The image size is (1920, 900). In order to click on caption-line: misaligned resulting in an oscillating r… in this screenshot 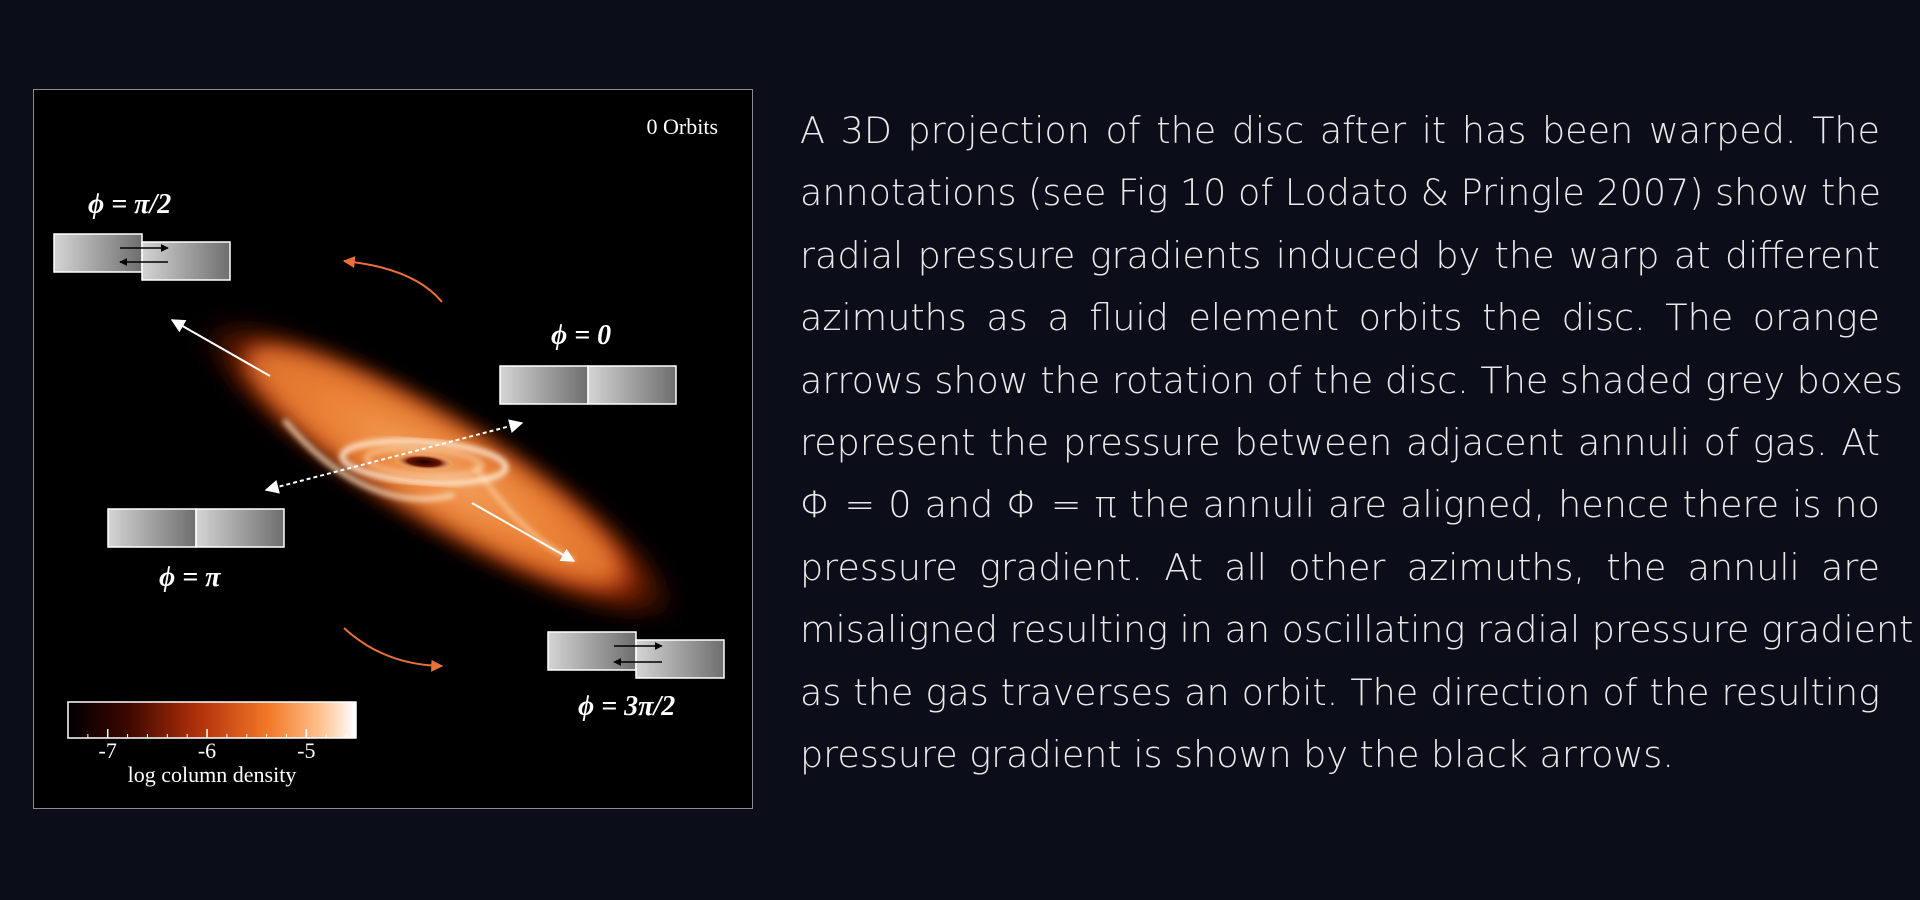, I will do `click(1357, 630)`.